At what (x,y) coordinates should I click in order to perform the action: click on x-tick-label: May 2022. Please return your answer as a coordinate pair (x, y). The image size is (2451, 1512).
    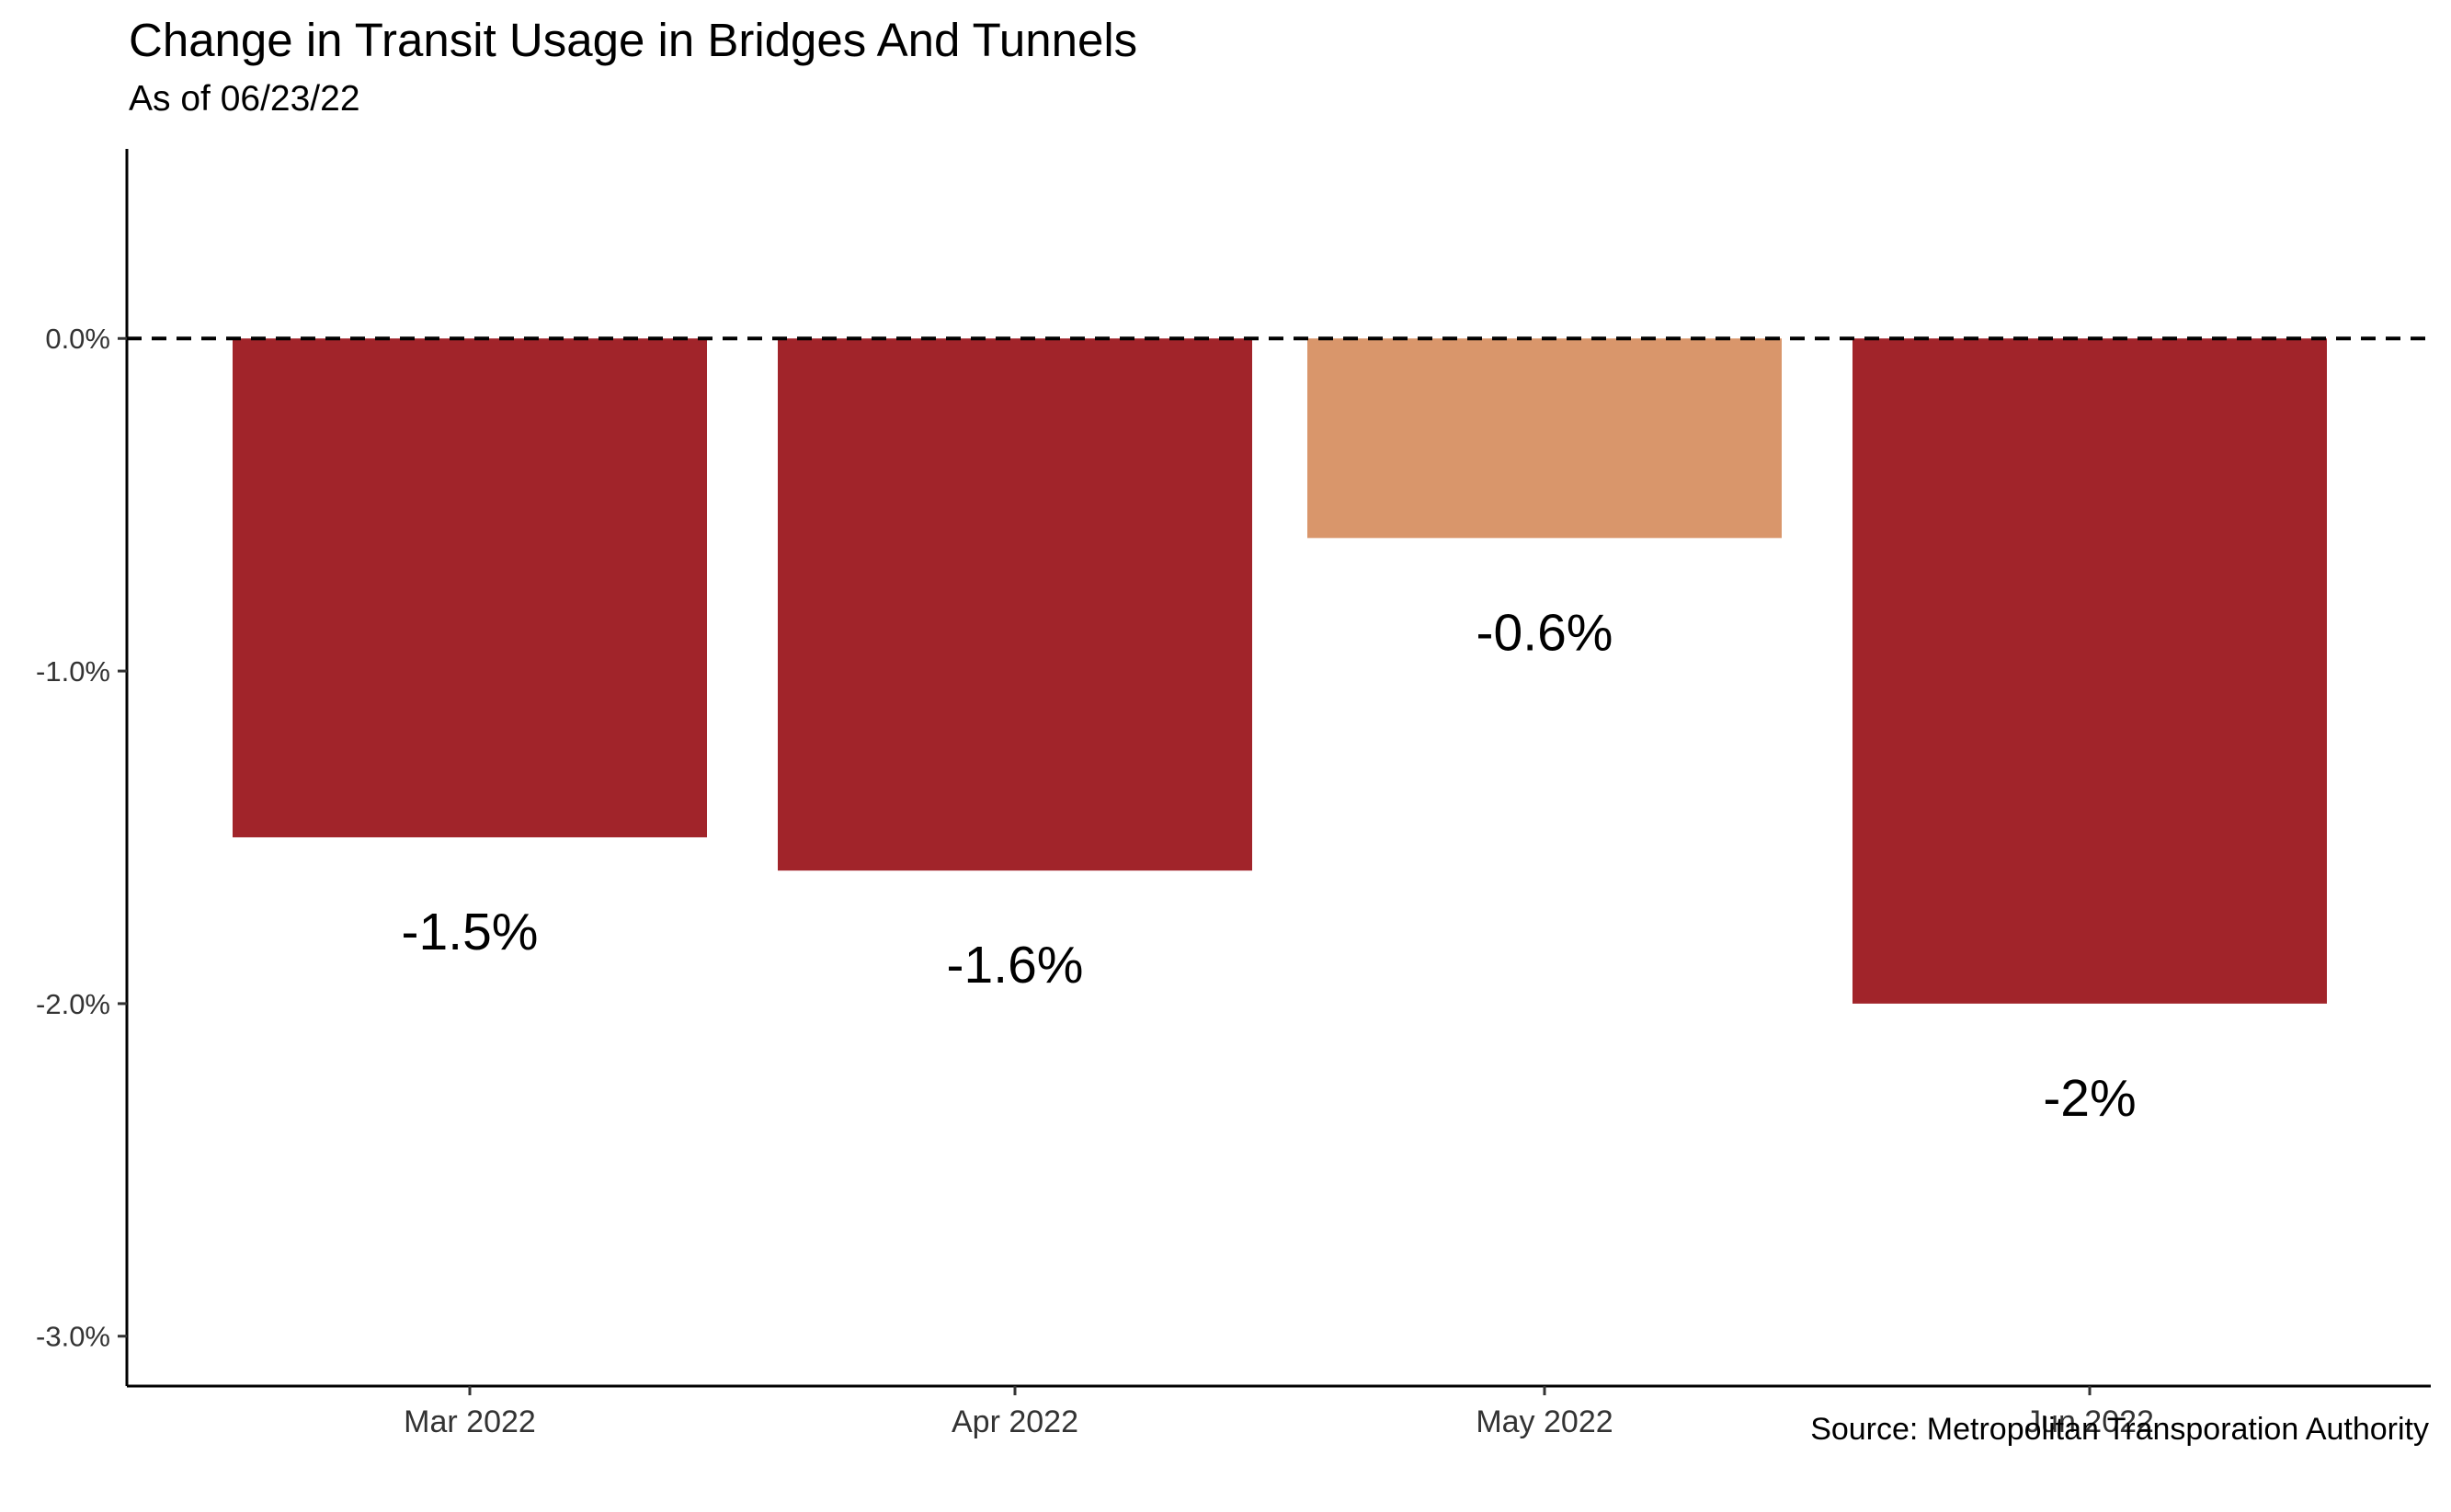
    Looking at the image, I should click on (1544, 1421).